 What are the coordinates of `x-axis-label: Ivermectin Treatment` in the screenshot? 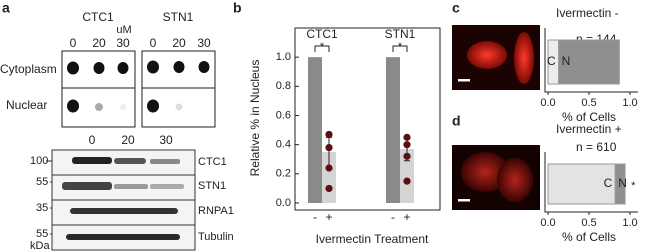 It's located at (372, 239).